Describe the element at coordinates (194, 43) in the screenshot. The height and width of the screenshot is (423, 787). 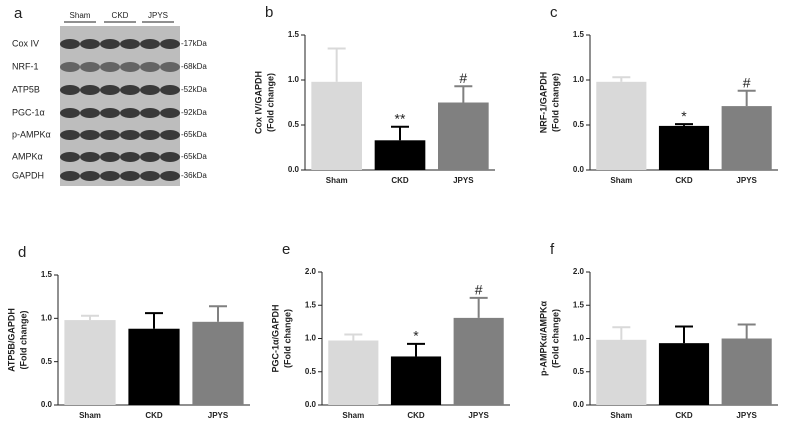
I see `size-label: -17kDa` at that location.